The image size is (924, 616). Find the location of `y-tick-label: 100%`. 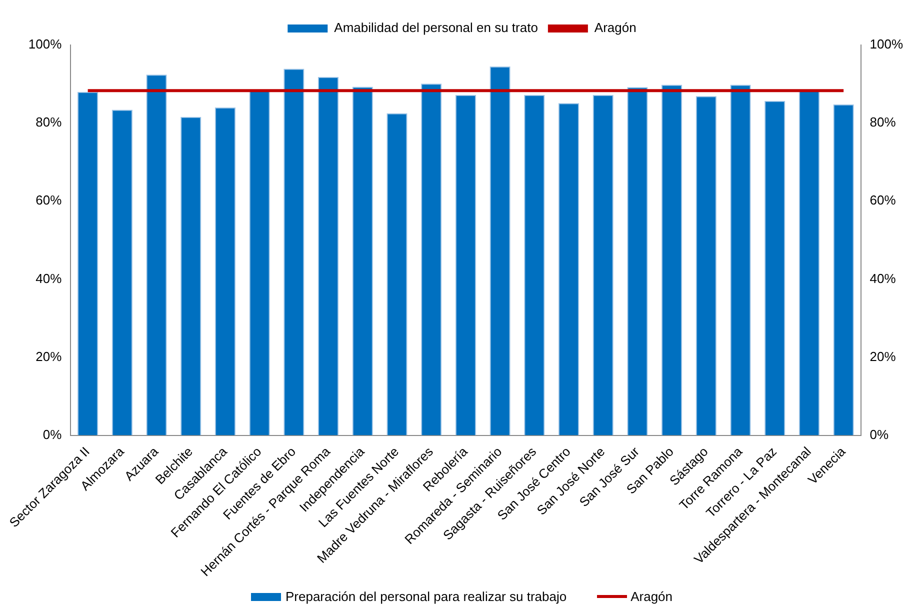

y-tick-label: 100% is located at coordinates (45, 44).